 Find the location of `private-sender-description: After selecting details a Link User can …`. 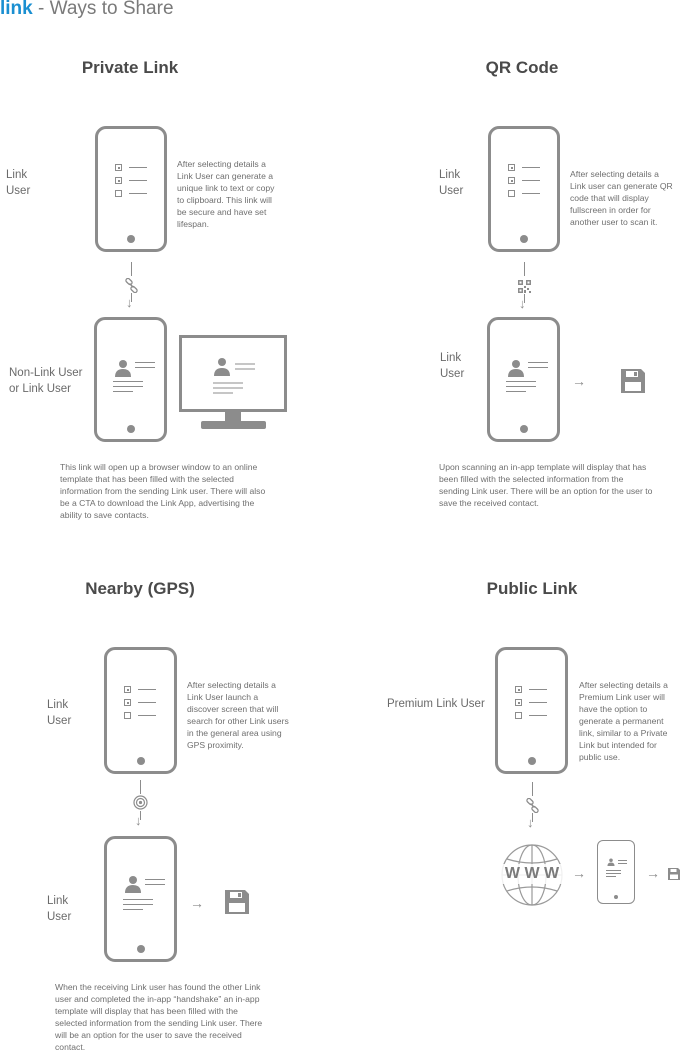

private-sender-description: After selecting details a Link User can … is located at coordinates (226, 194).